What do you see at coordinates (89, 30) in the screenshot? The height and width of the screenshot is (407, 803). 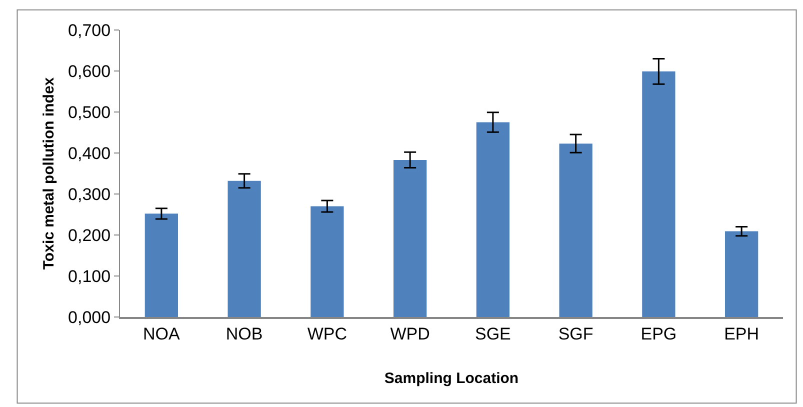 I see `y-tick-label: 0,700` at bounding box center [89, 30].